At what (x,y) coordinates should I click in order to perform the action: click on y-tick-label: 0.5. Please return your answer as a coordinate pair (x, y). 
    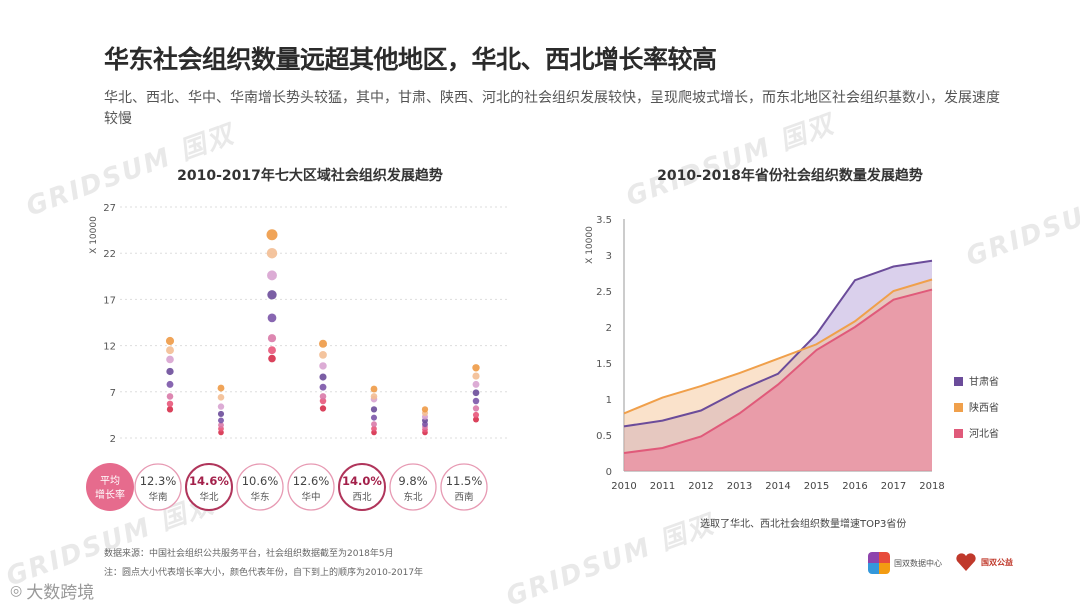
    Looking at the image, I should click on (604, 436).